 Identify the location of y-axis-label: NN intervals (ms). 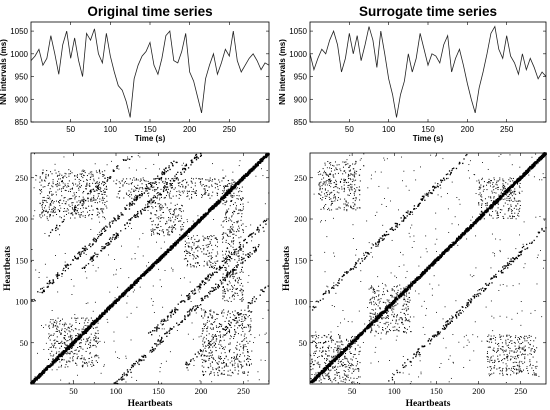
(4, 72).